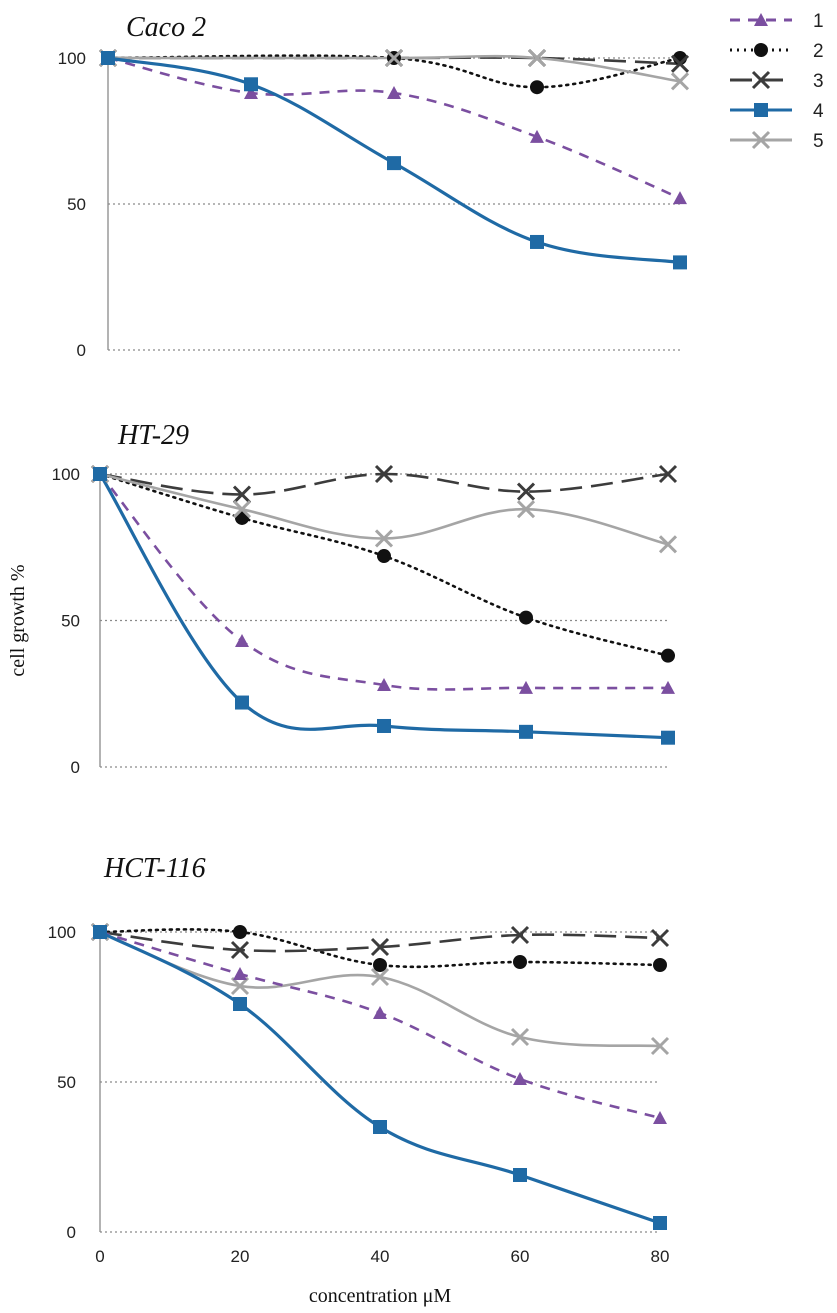 This screenshot has height=1313, width=837. What do you see at coordinates (818, 21) in the screenshot?
I see `legend-label-1: 1` at bounding box center [818, 21].